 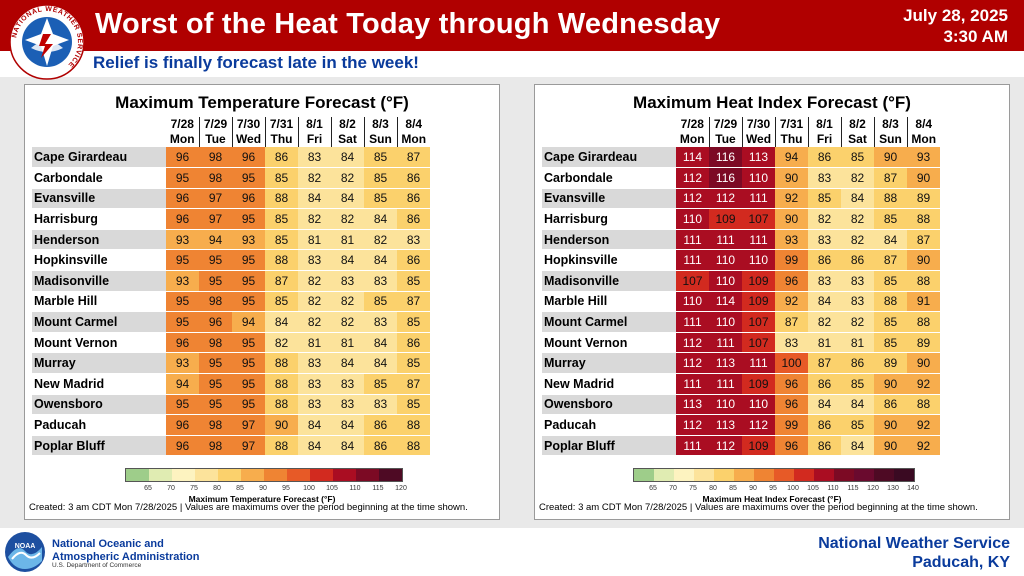 What do you see at coordinates (347, 240) in the screenshot?
I see `forecast-value-cell: 81` at bounding box center [347, 240].